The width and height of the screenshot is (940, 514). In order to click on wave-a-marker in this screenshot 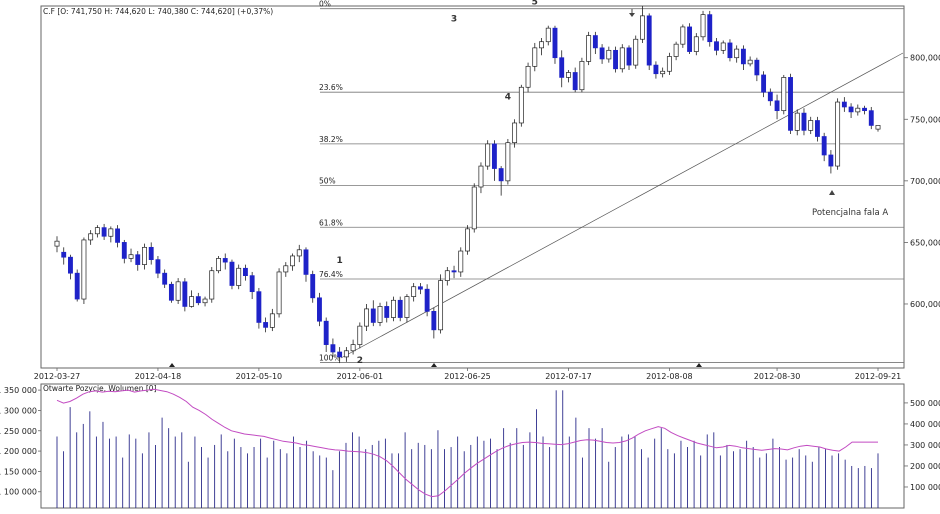, I will do `click(832, 192)`.